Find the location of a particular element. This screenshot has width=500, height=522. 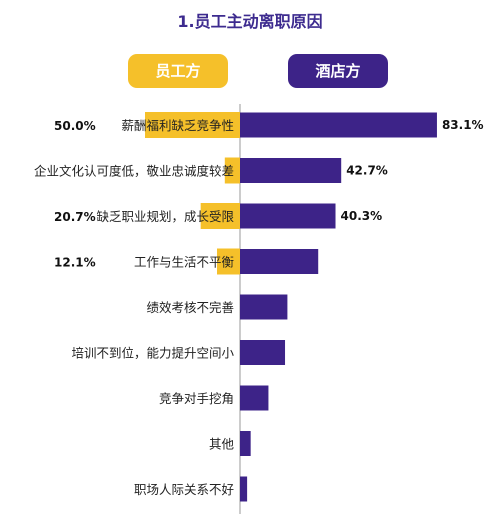

value-label-employee-0: 50.0% is located at coordinates (75, 126).